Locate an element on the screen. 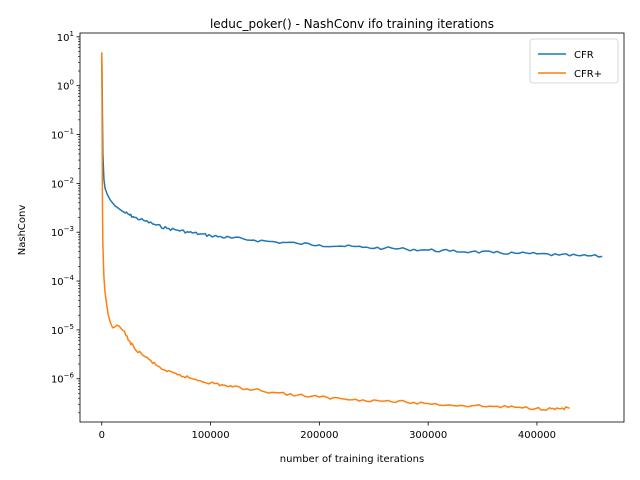 The height and width of the screenshot is (480, 640). y-tick-exponent: −5 is located at coordinates (69, 327).